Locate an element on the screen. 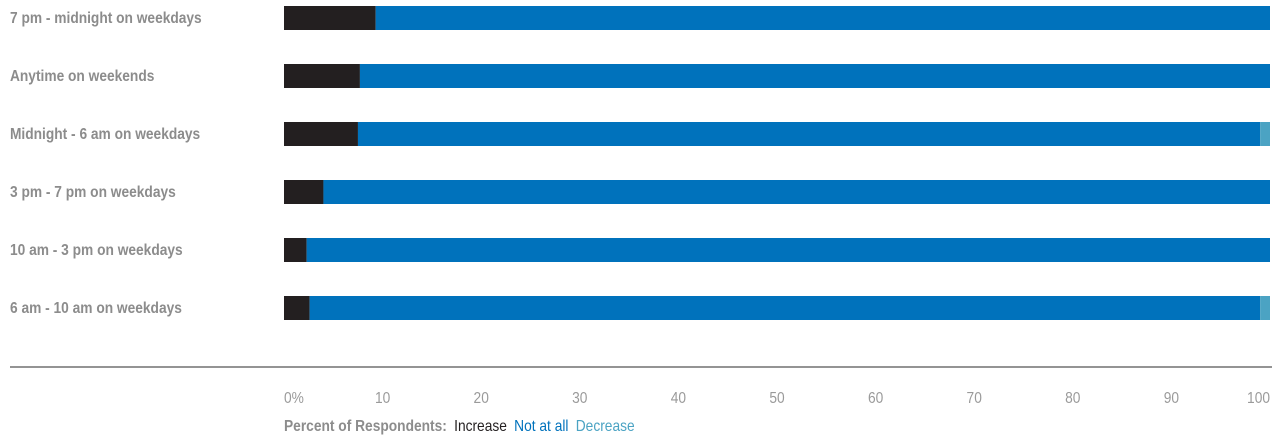 The height and width of the screenshot is (442, 1272). x-tick-label: 20 is located at coordinates (481, 398).